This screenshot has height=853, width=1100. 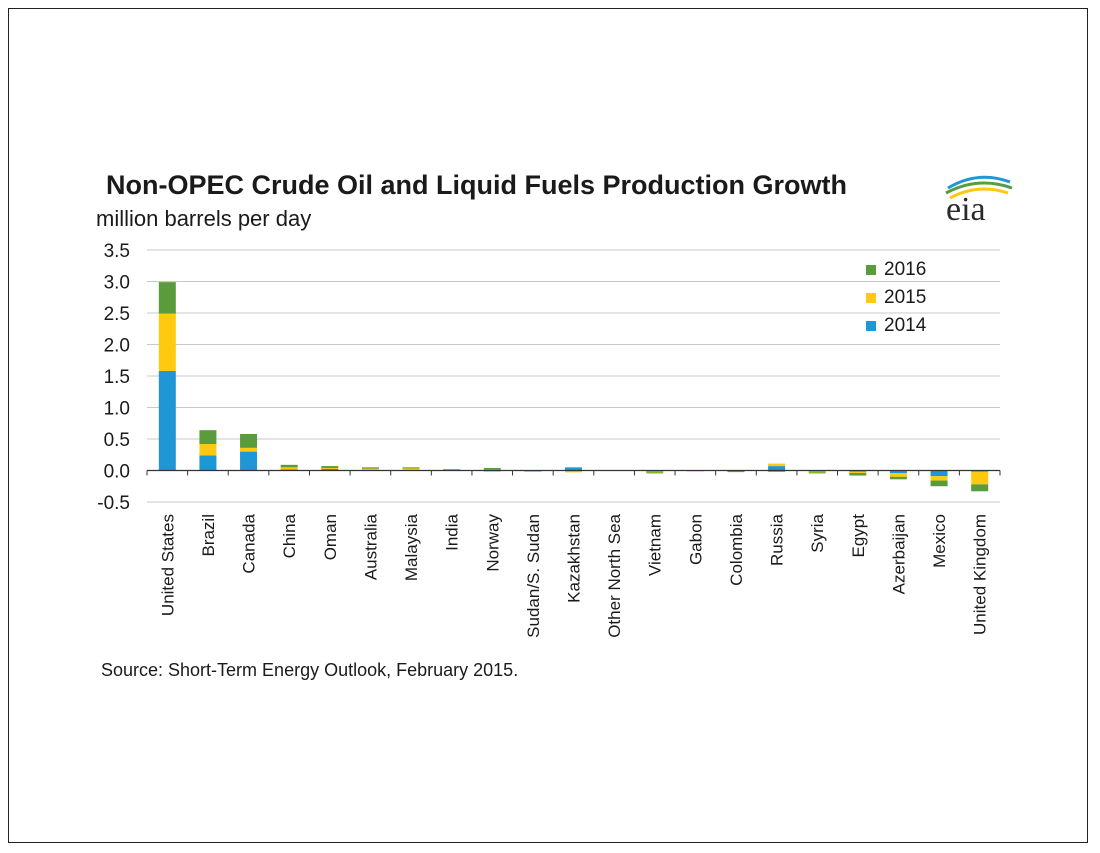 I want to click on y-tick-label: 1.5, so click(x=117, y=377).